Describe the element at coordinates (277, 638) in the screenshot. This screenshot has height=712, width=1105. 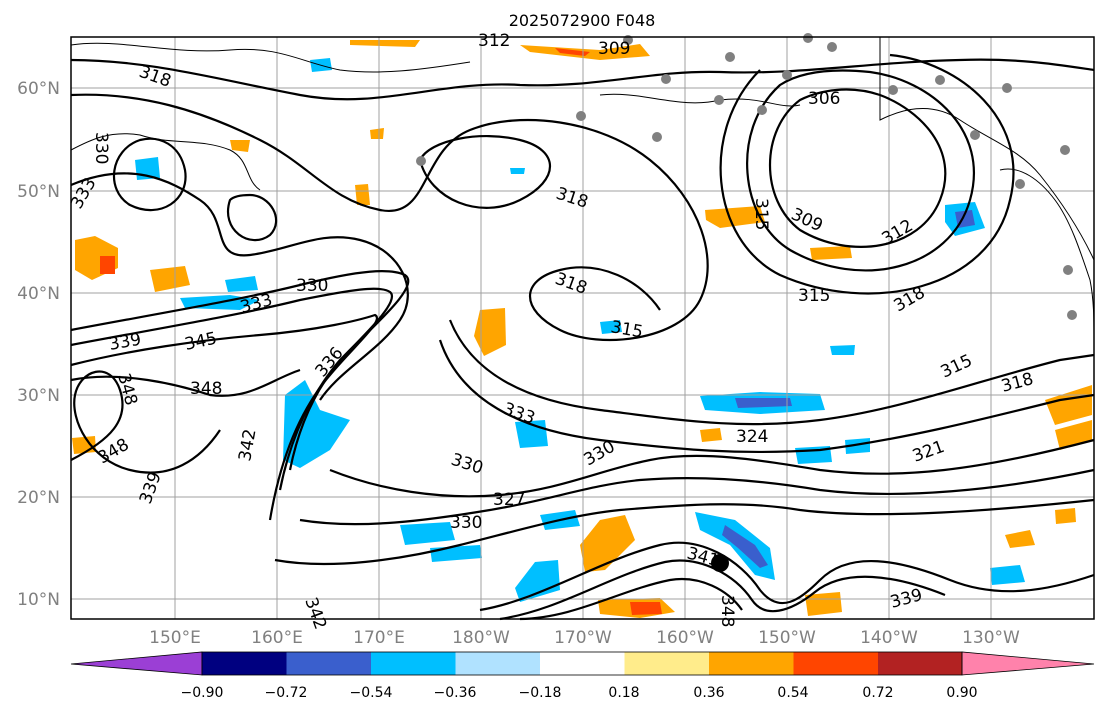
I see `lon-label: 160°E` at that location.